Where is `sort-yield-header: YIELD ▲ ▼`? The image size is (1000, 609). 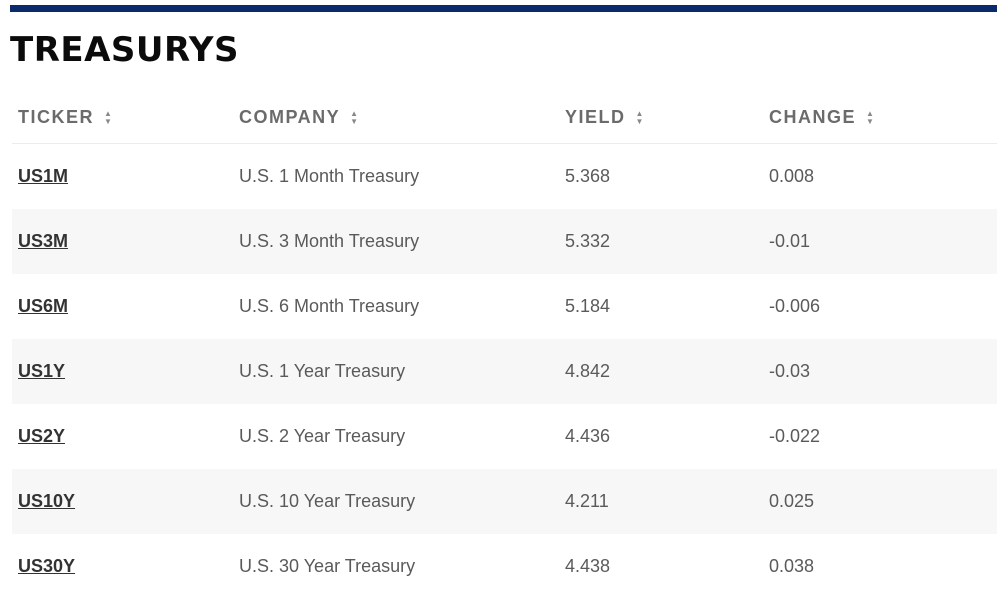
sort-yield-header: YIELD ▲ ▼ is located at coordinates (605, 117).